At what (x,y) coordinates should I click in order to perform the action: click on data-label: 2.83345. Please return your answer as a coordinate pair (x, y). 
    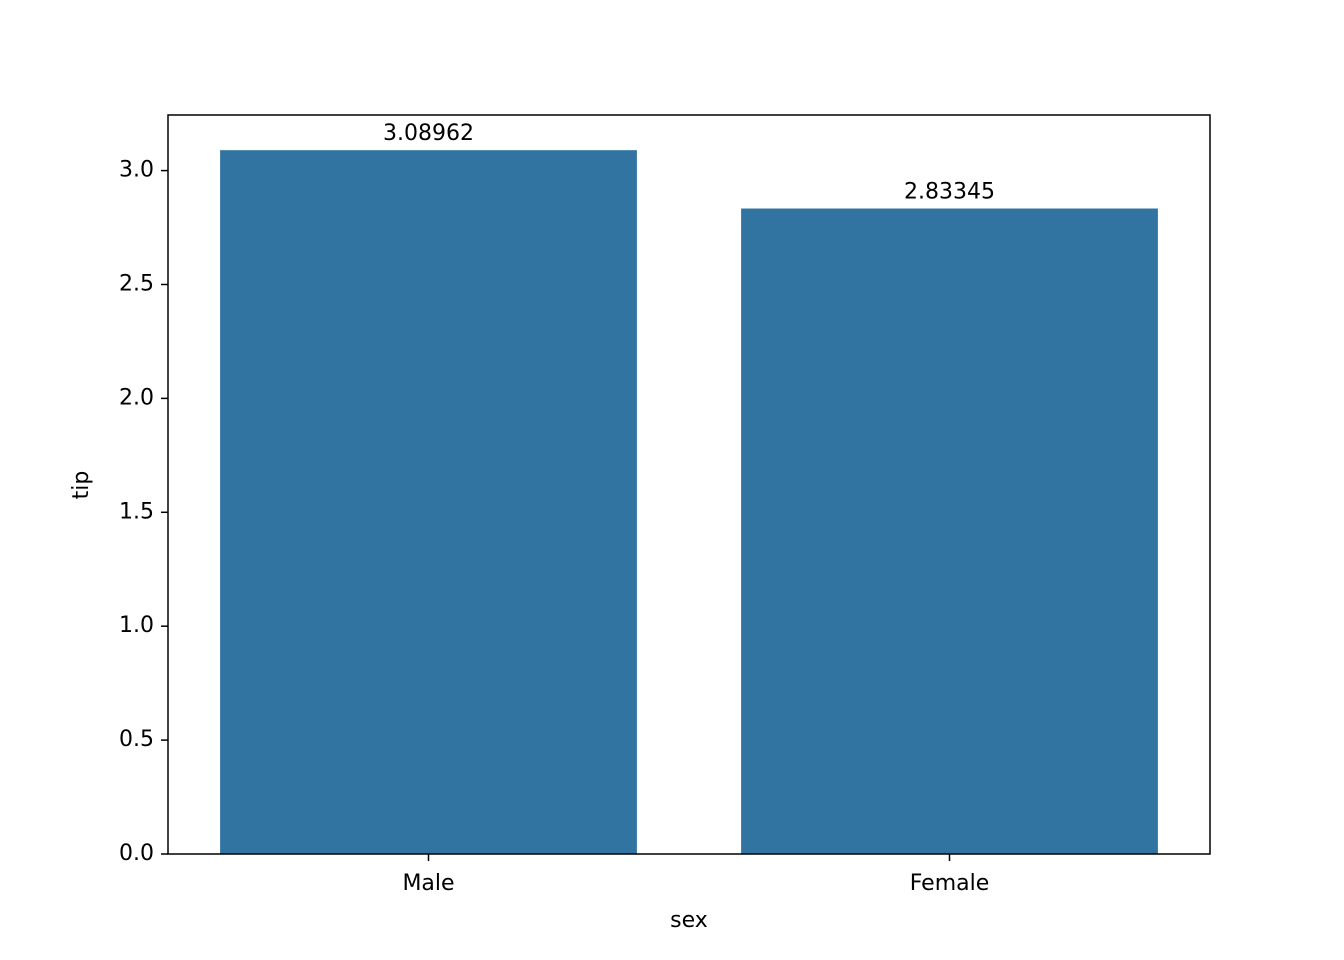
    Looking at the image, I should click on (949, 192).